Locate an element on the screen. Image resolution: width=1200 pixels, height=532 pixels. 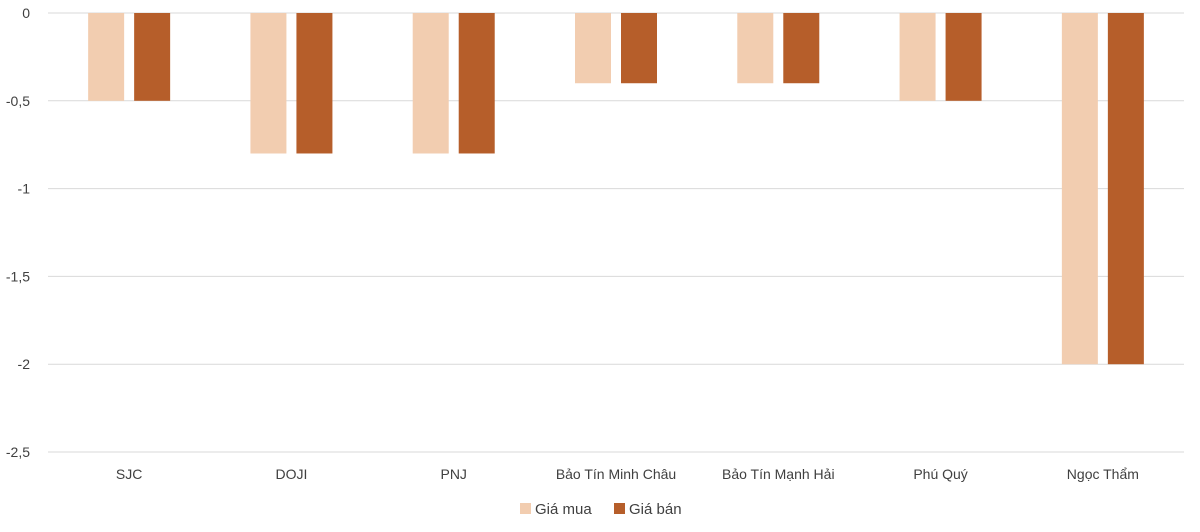
x-category-label: Phú Quý is located at coordinates (940, 474).